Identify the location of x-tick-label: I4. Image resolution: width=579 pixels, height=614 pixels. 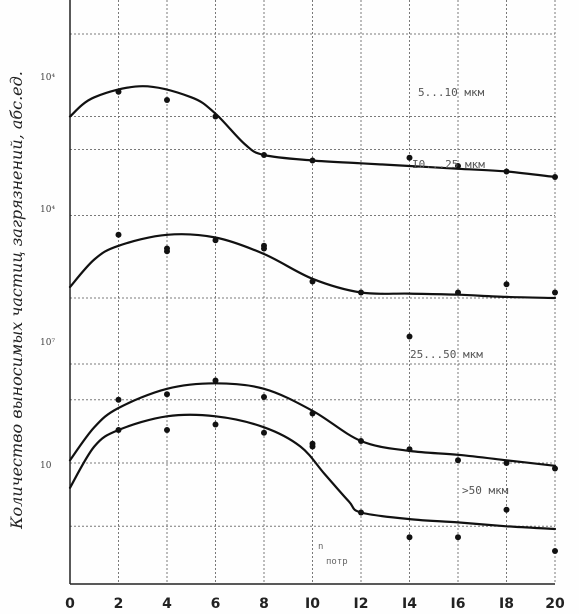
(409, 604).